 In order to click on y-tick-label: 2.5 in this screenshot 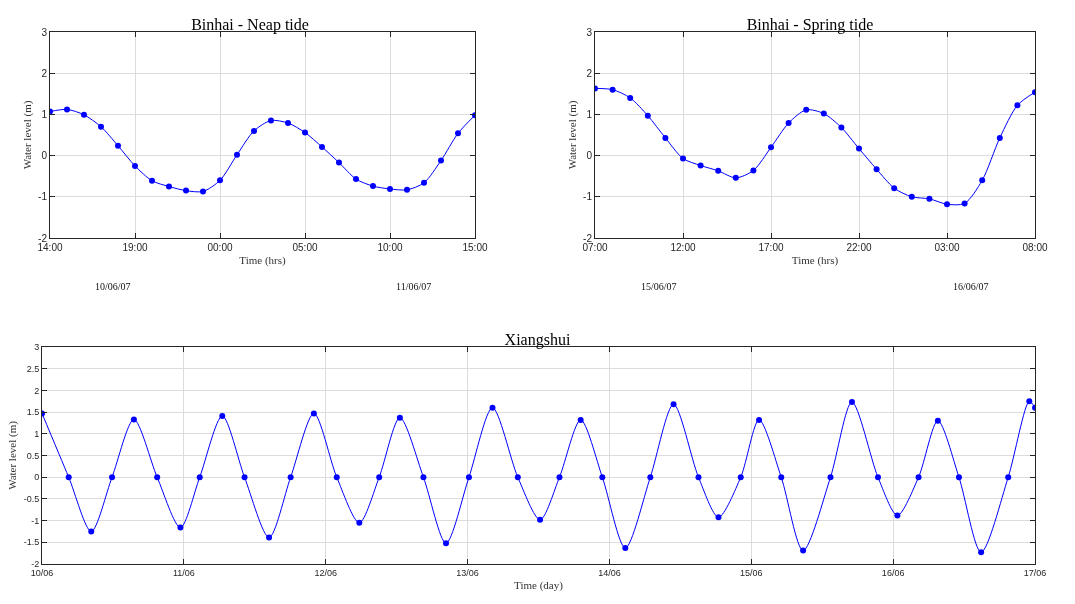, I will do `click(33, 368)`.